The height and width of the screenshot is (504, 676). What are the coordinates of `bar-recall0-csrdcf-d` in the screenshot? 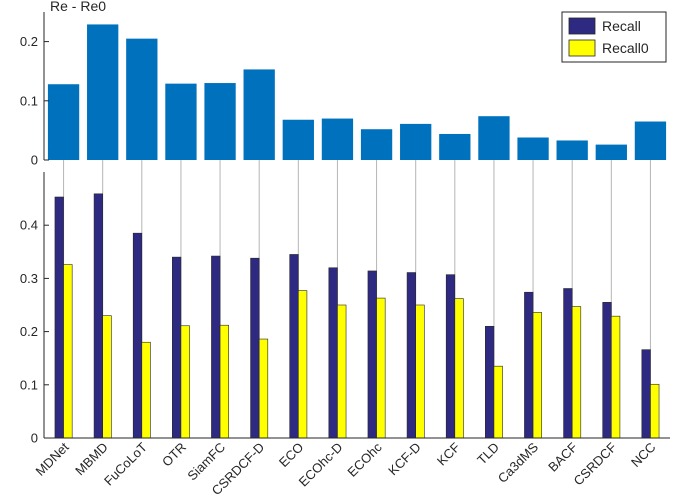 It's located at (263, 388).